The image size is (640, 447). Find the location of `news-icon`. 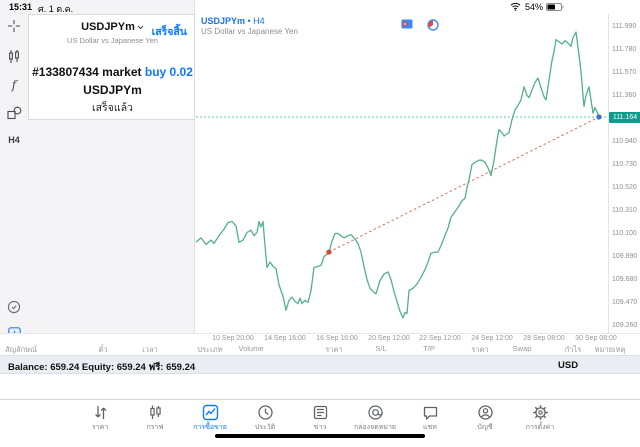

news-icon is located at coordinates (320, 412).